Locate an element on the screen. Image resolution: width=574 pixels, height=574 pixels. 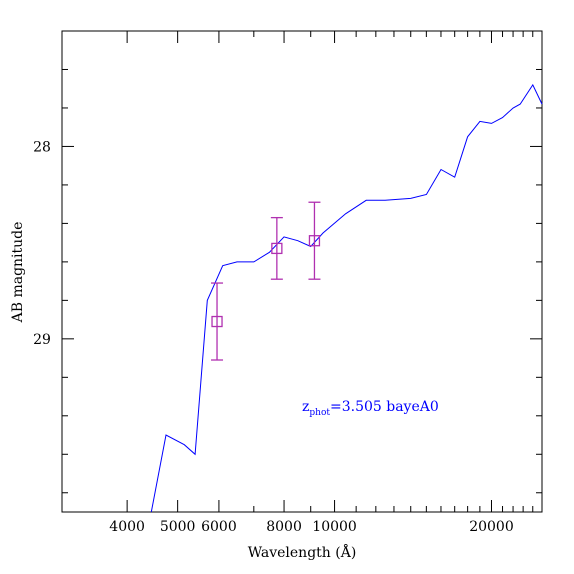
y-tick-label: 29 is located at coordinates (42, 340).